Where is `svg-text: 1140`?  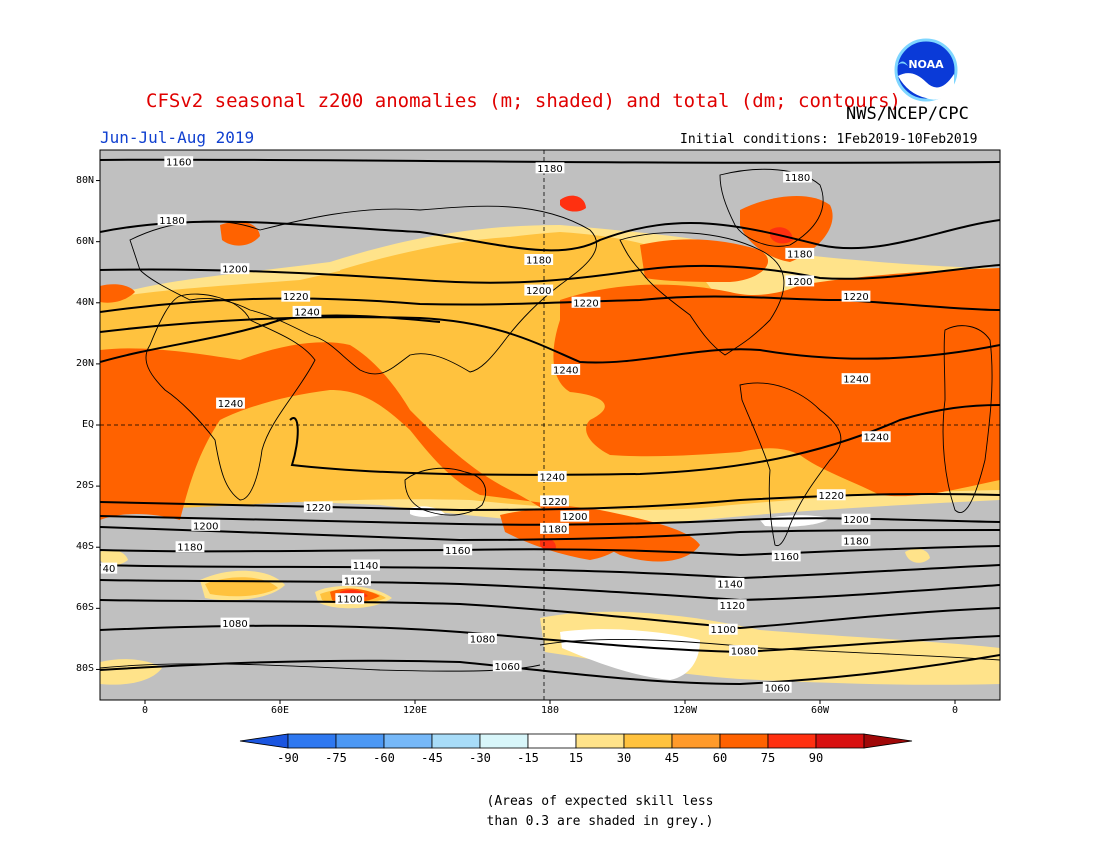
svg-text: 1140 is located at coordinates (729, 584).